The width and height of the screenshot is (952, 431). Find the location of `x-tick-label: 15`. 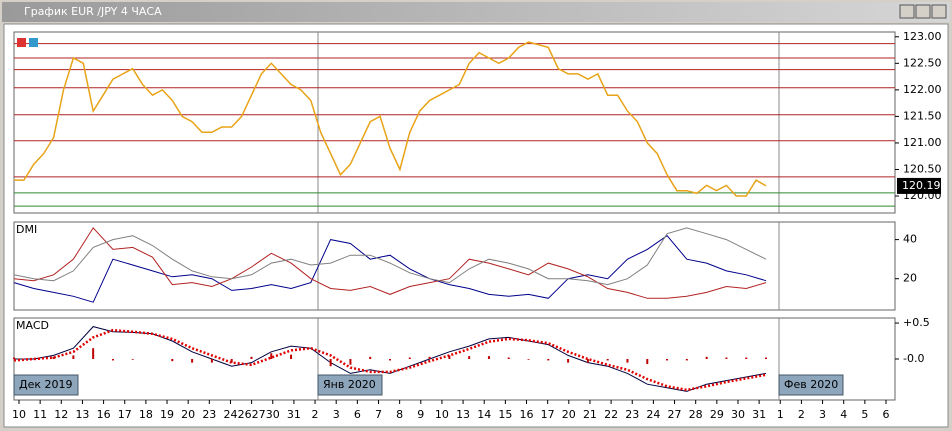

x-tick-label: 15 is located at coordinates (505, 414).